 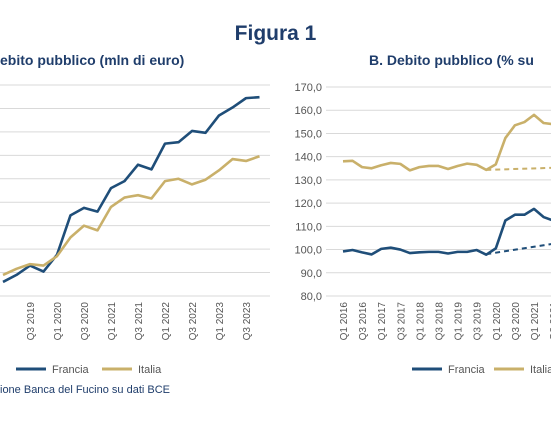 I want to click on y-tick-label: 140,0, so click(x=308, y=158).